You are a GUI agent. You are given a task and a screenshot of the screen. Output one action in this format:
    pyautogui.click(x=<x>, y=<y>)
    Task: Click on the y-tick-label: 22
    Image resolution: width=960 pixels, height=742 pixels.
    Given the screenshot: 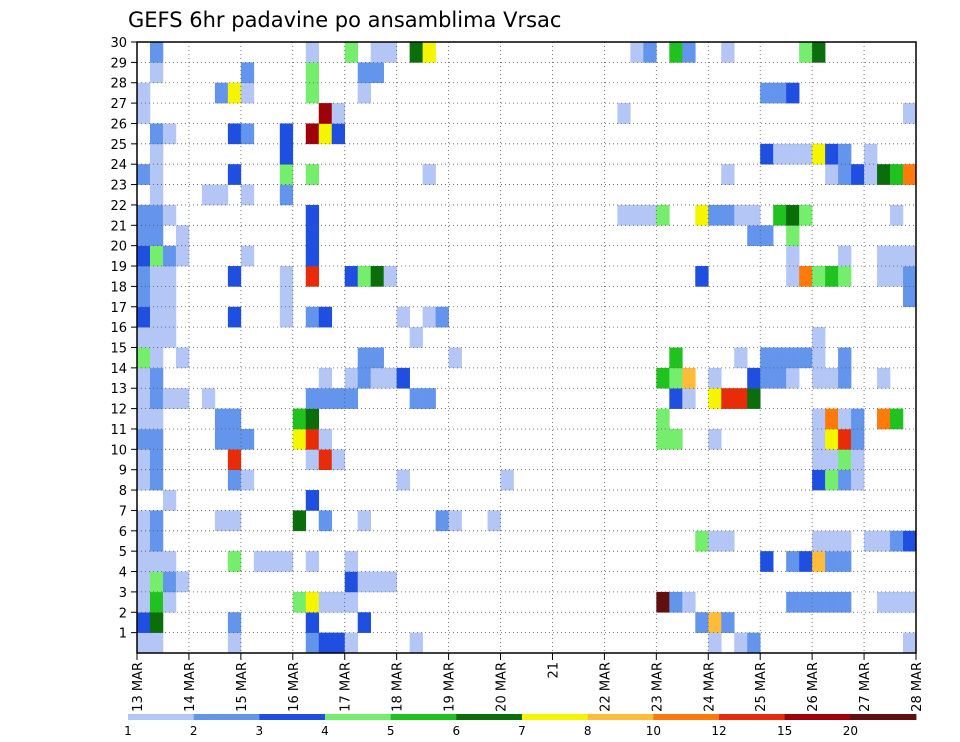 What is the action you would take?
    pyautogui.click(x=118, y=206)
    